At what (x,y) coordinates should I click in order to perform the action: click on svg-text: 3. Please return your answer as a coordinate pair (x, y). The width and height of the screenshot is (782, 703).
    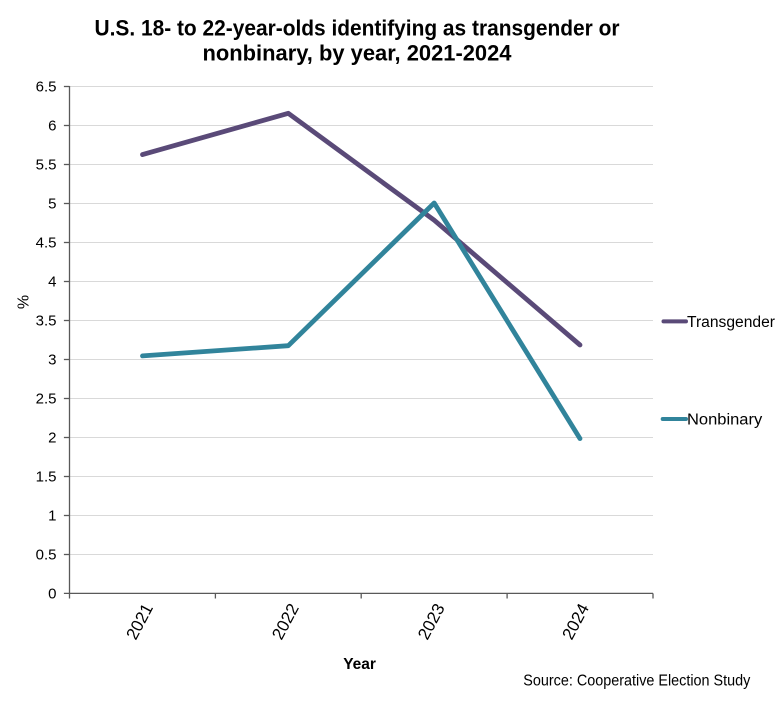
    Looking at the image, I should click on (52, 359).